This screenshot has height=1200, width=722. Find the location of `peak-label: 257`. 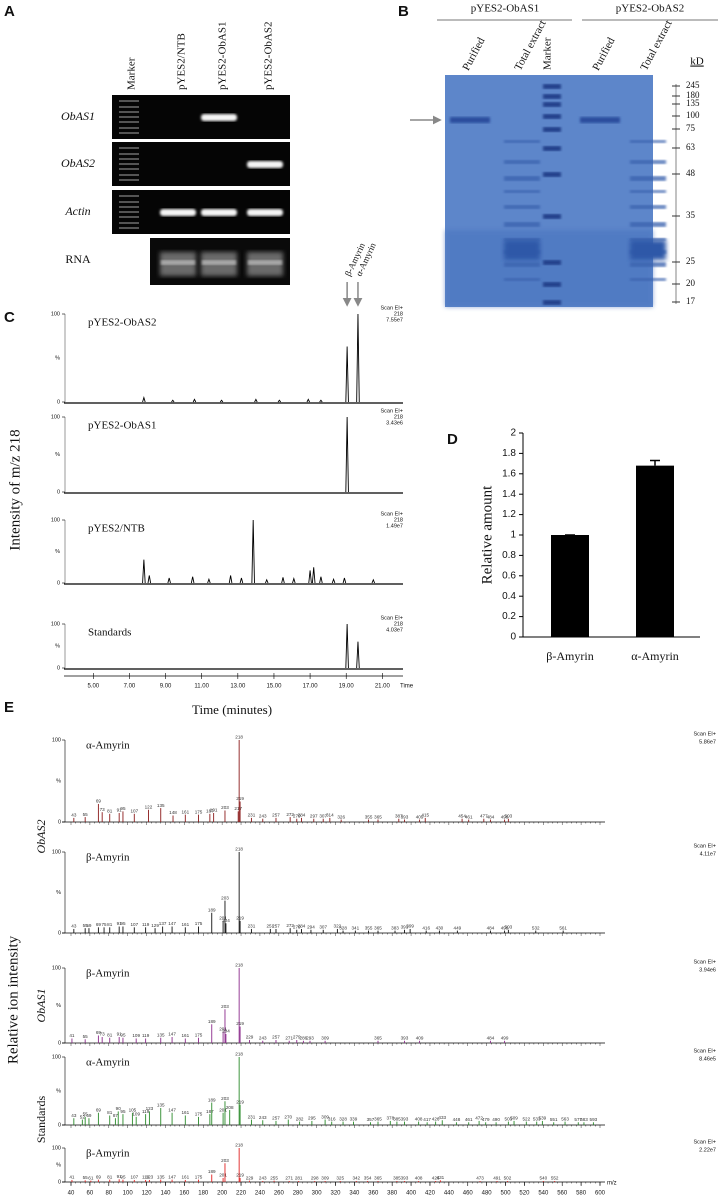

peak-label: 257 is located at coordinates (276, 1037).